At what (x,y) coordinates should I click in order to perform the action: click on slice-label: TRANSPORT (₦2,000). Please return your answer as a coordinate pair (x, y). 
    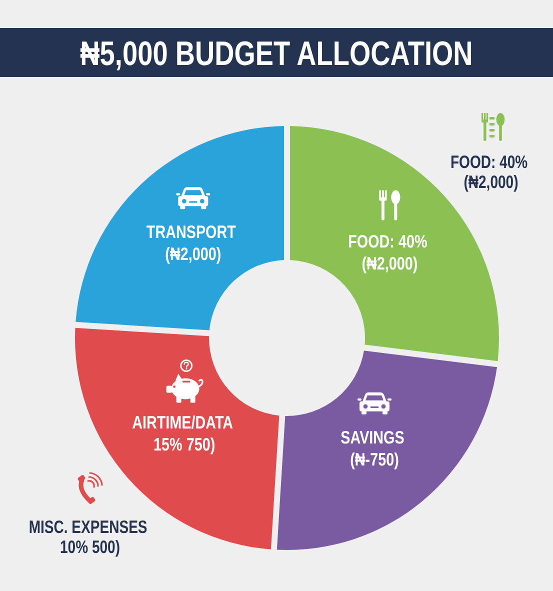
    Looking at the image, I should click on (193, 243).